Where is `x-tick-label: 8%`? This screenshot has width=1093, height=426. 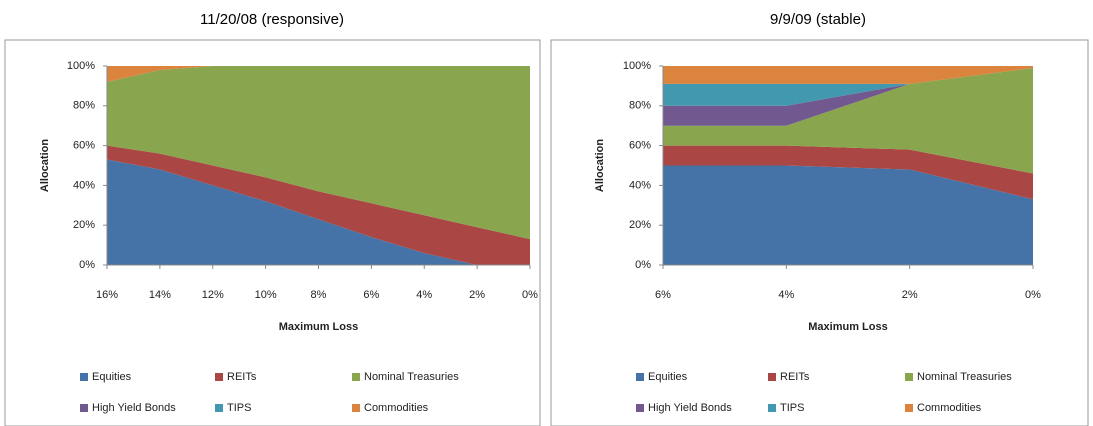 x-tick-label: 8% is located at coordinates (319, 295).